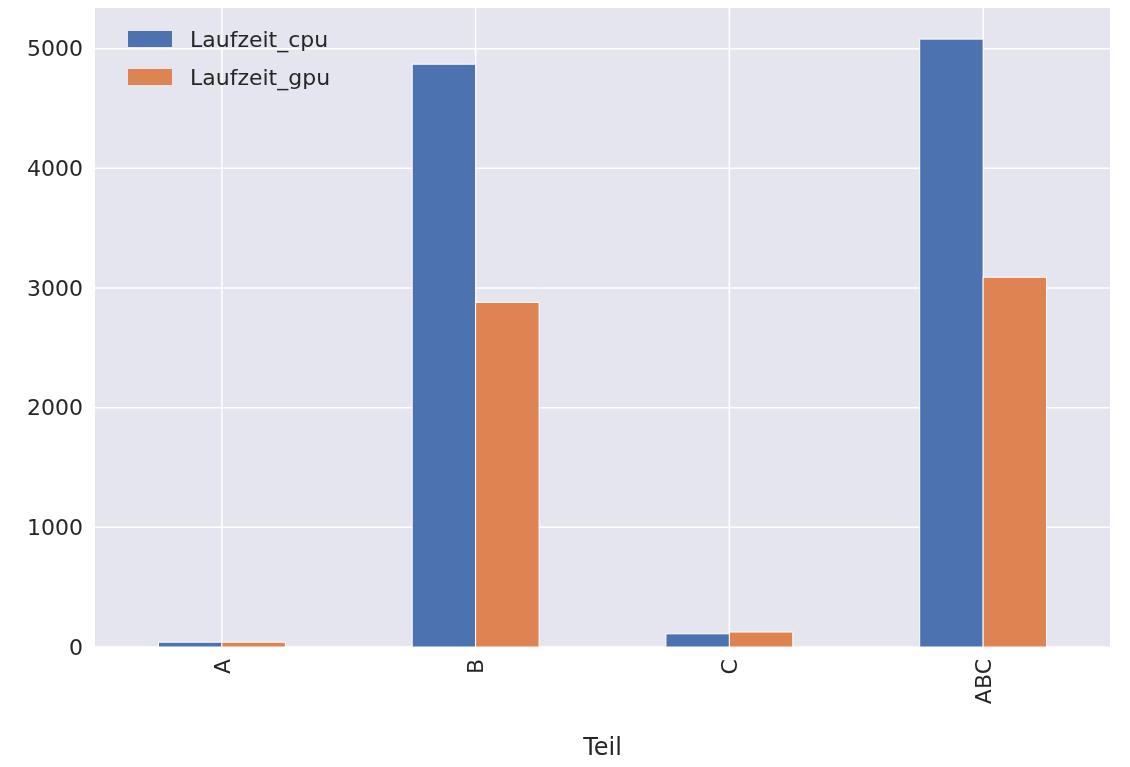  What do you see at coordinates (476, 667) in the screenshot?
I see `x-tick-label: B` at bounding box center [476, 667].